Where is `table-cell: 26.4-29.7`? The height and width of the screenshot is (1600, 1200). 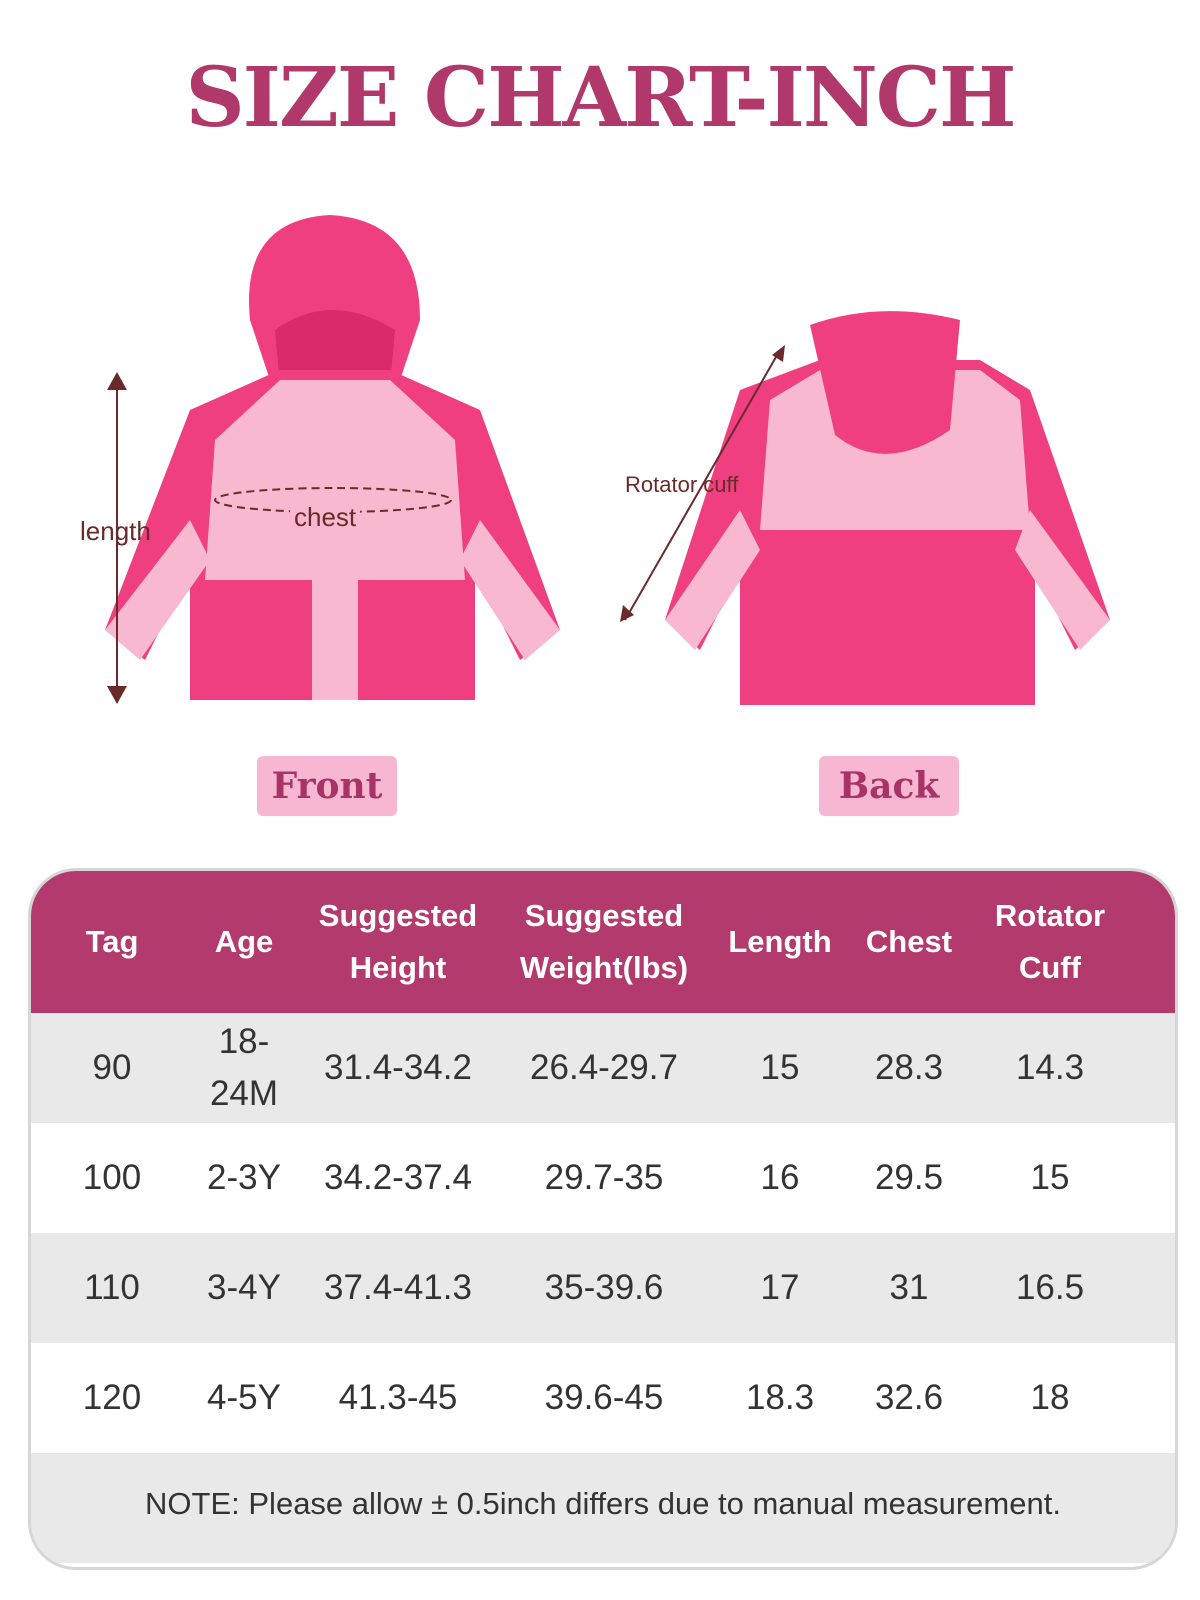
table-cell: 26.4-29.7 is located at coordinates (604, 1067).